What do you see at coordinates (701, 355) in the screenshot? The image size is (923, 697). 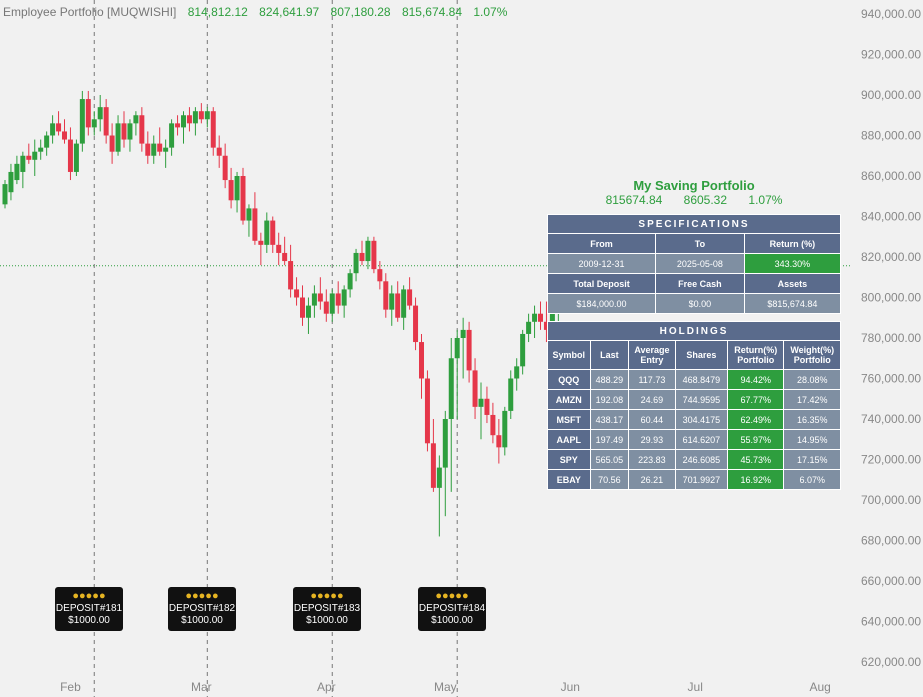 I see `column-header: Shares` at bounding box center [701, 355].